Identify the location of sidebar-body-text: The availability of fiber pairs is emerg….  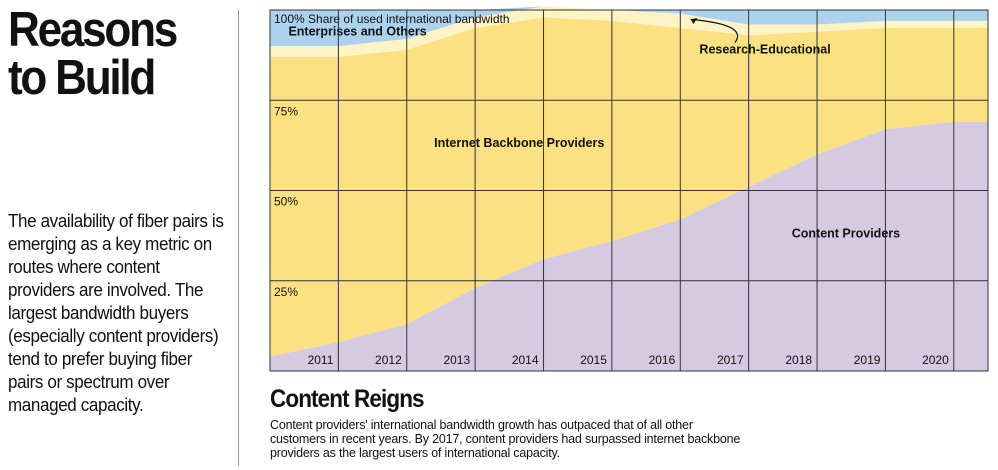
(116, 312).